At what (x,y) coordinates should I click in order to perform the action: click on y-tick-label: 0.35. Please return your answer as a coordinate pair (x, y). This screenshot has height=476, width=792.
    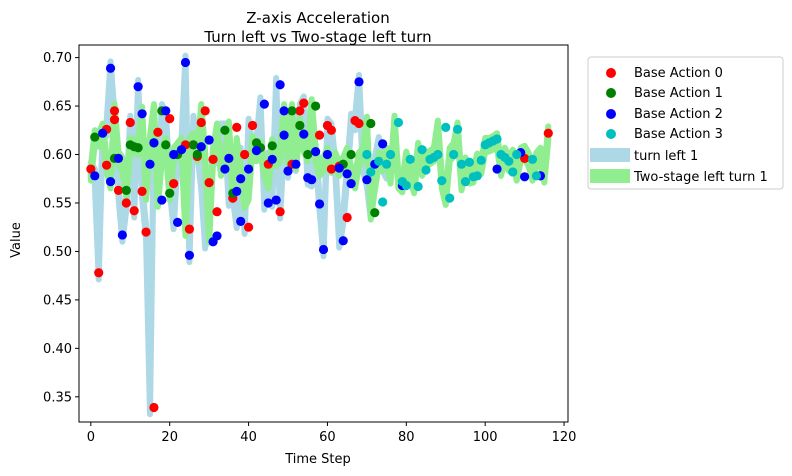
    Looking at the image, I should click on (57, 397).